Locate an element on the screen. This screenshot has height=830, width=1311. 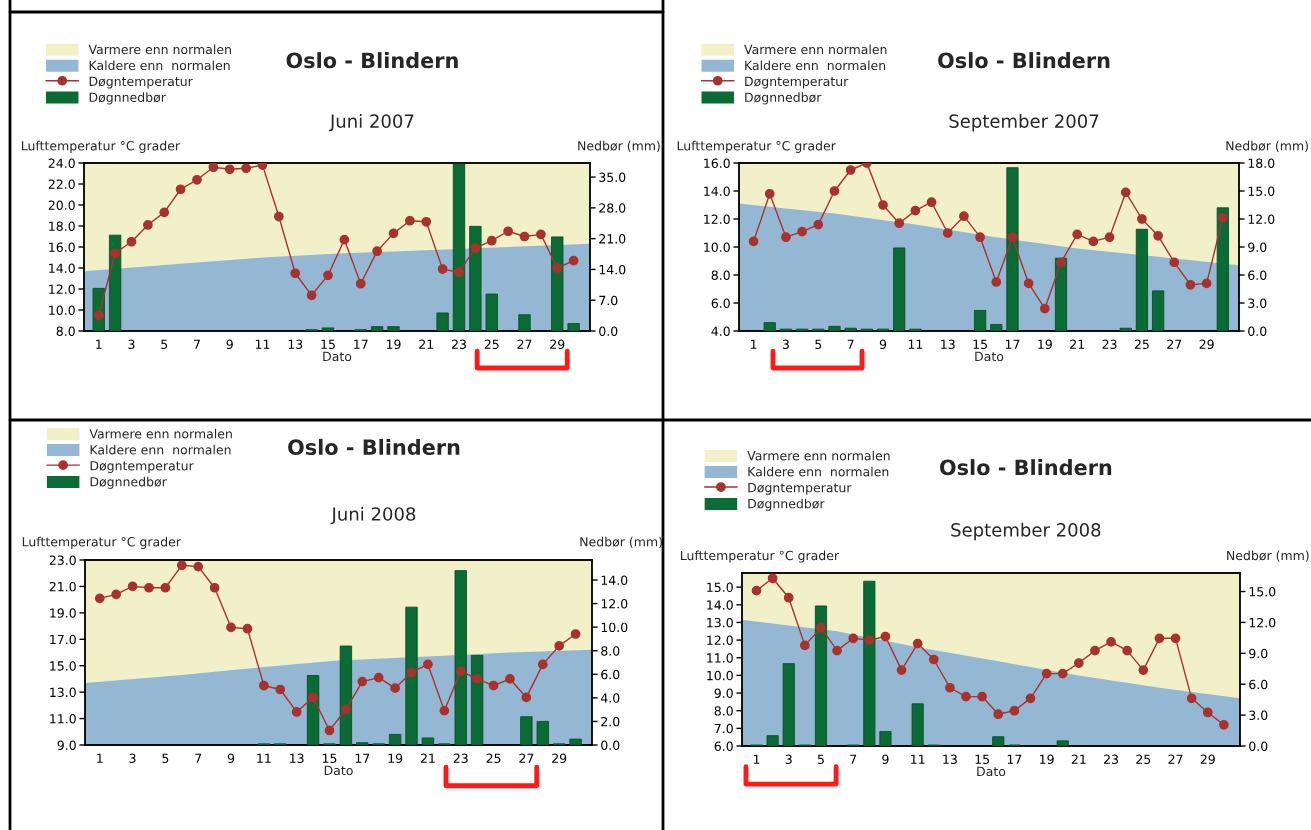
y-tick-label: 24.0 is located at coordinates (61, 163).